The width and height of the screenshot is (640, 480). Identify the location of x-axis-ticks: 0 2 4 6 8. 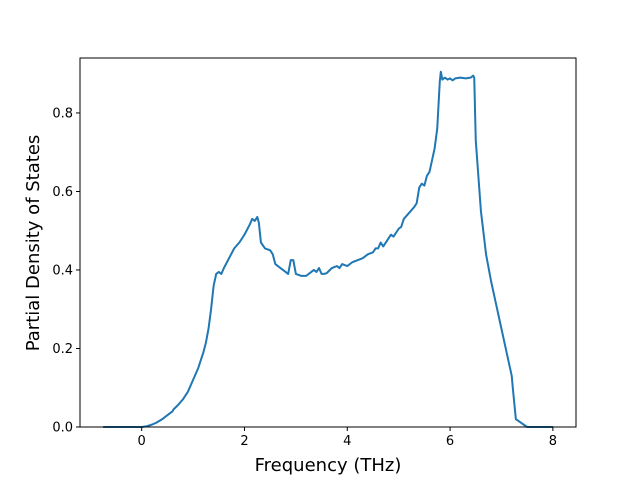
(347, 438).